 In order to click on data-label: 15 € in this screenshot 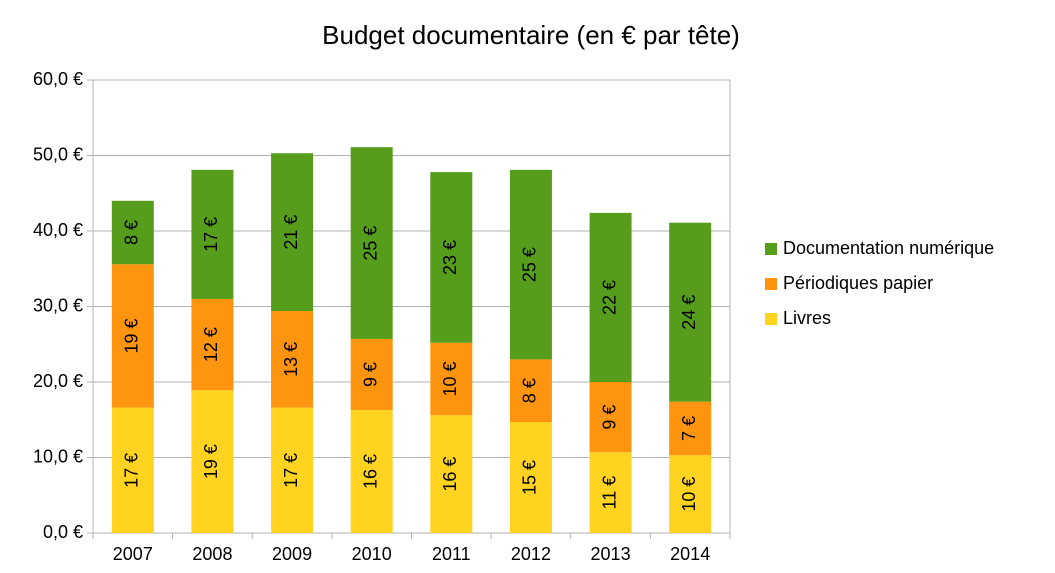, I will do `click(530, 477)`.